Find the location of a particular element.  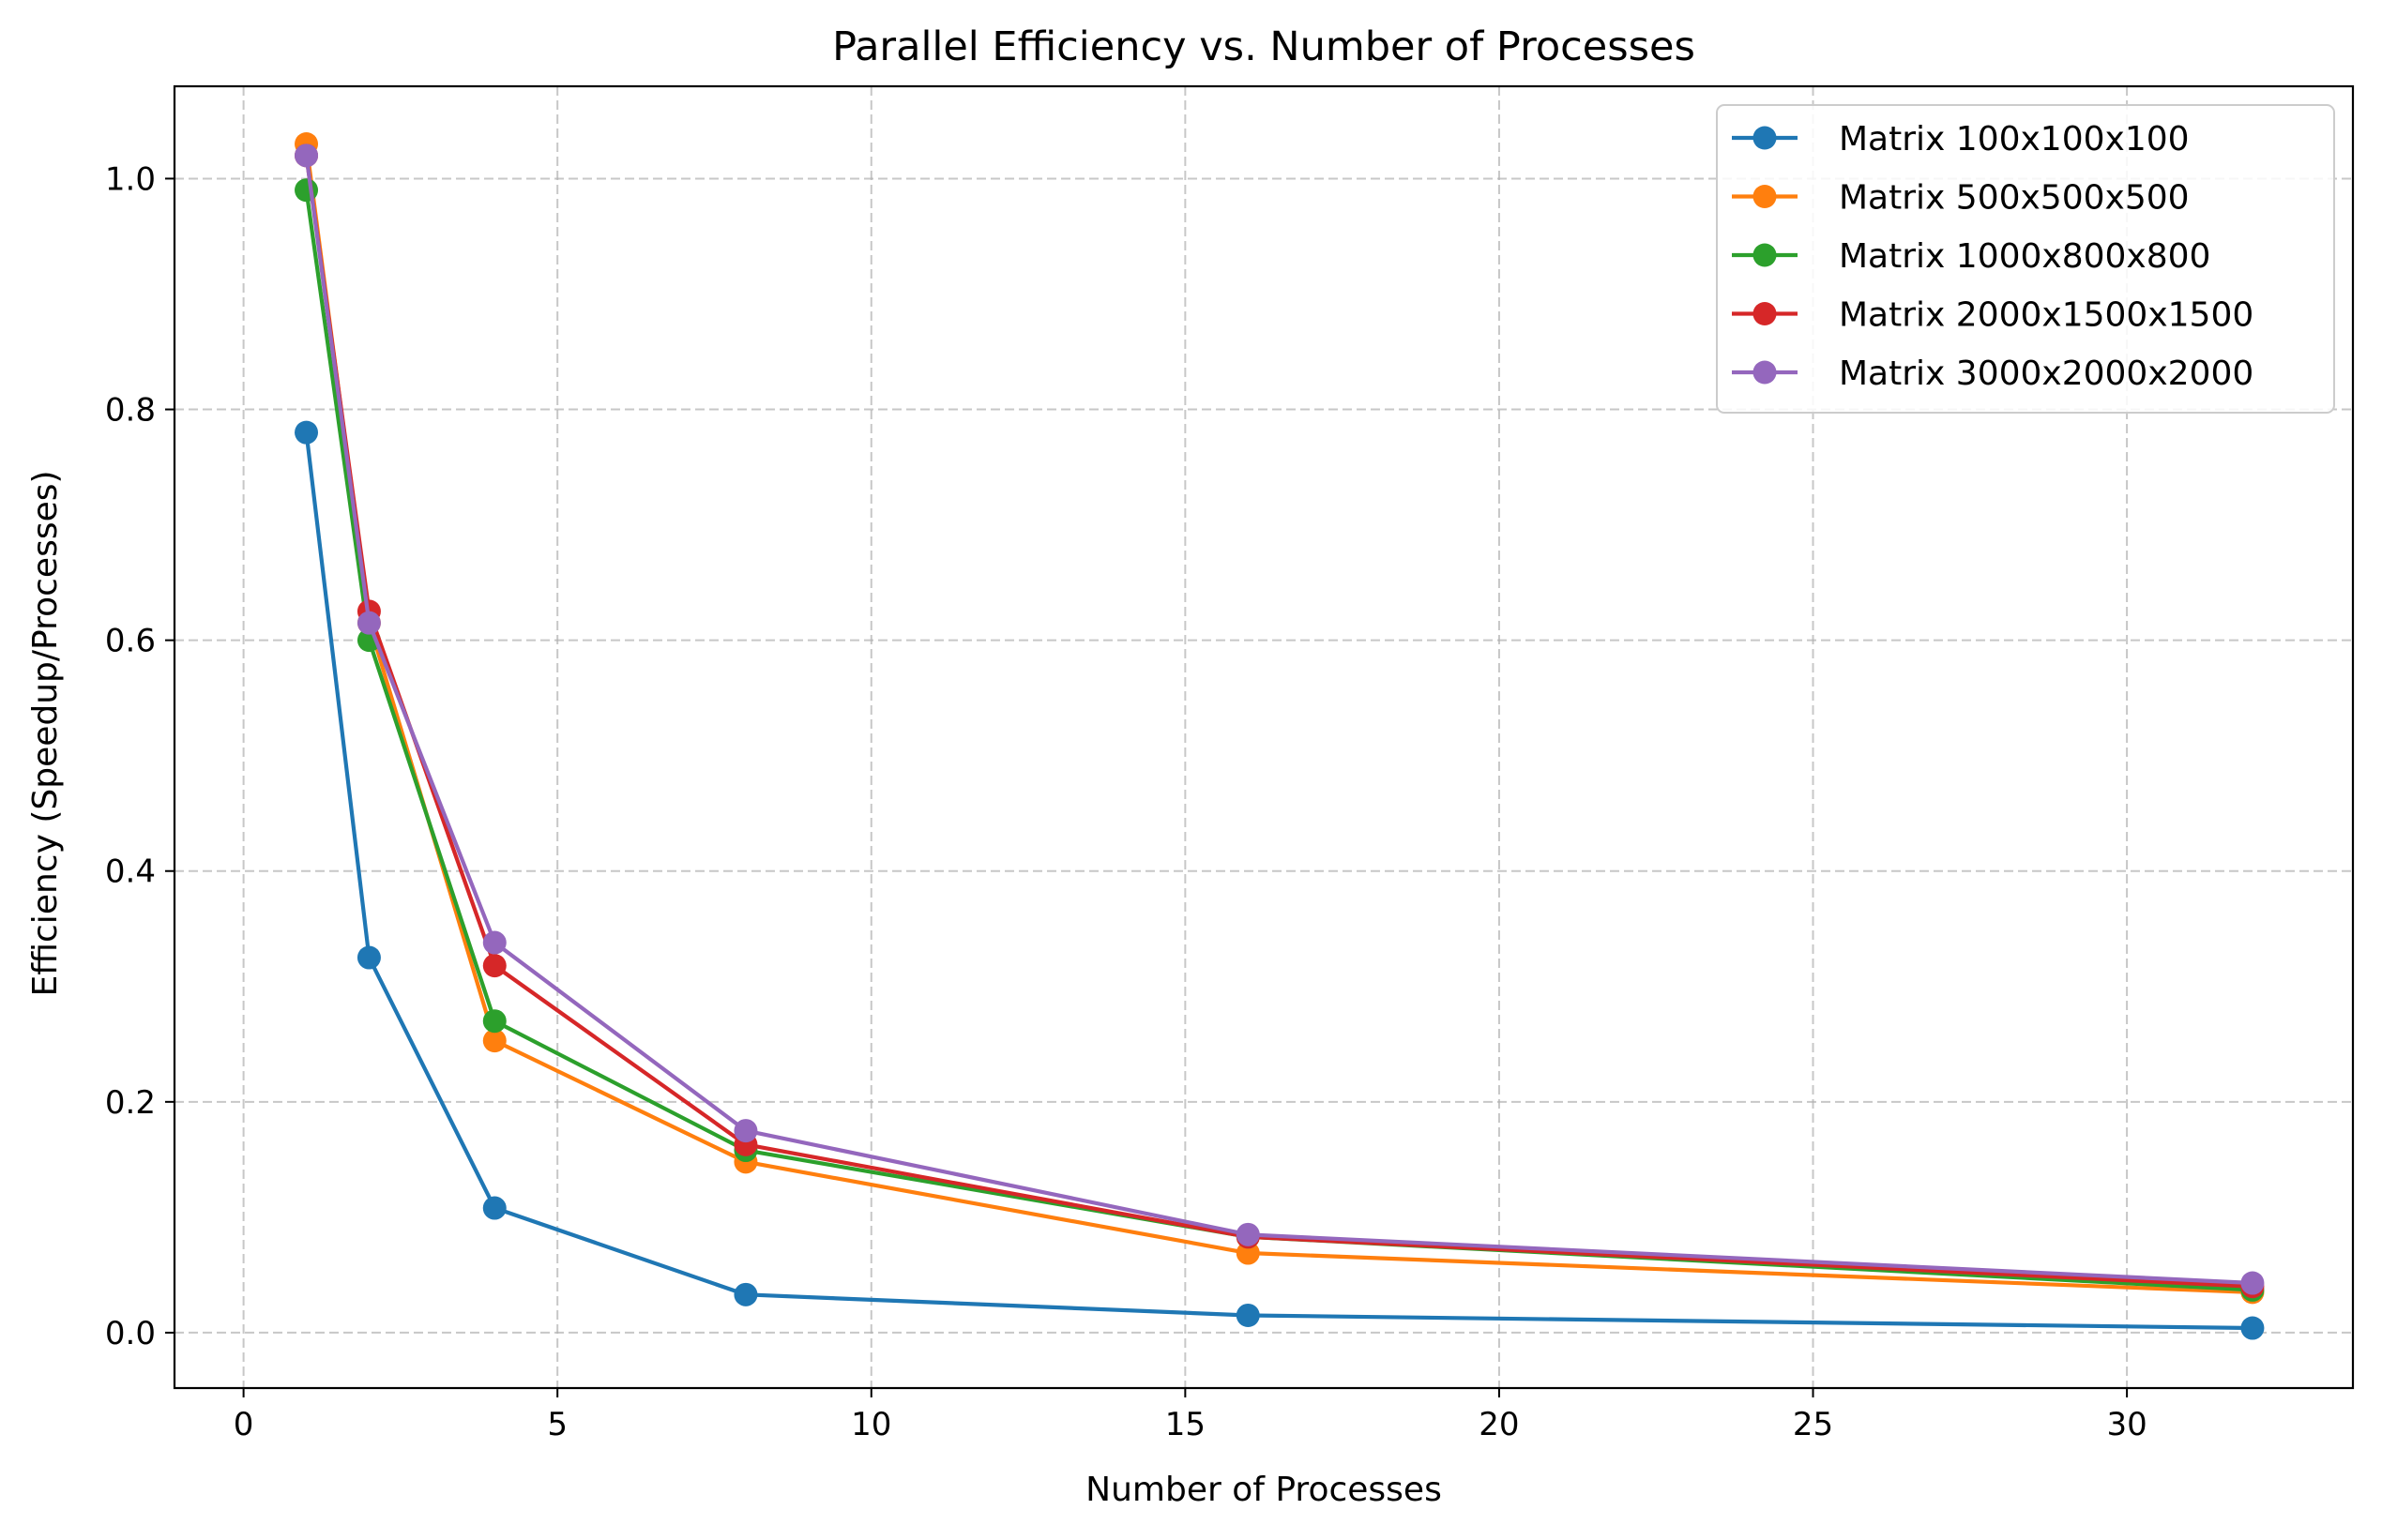

x-tick-label: 20 is located at coordinates (1499, 1424).